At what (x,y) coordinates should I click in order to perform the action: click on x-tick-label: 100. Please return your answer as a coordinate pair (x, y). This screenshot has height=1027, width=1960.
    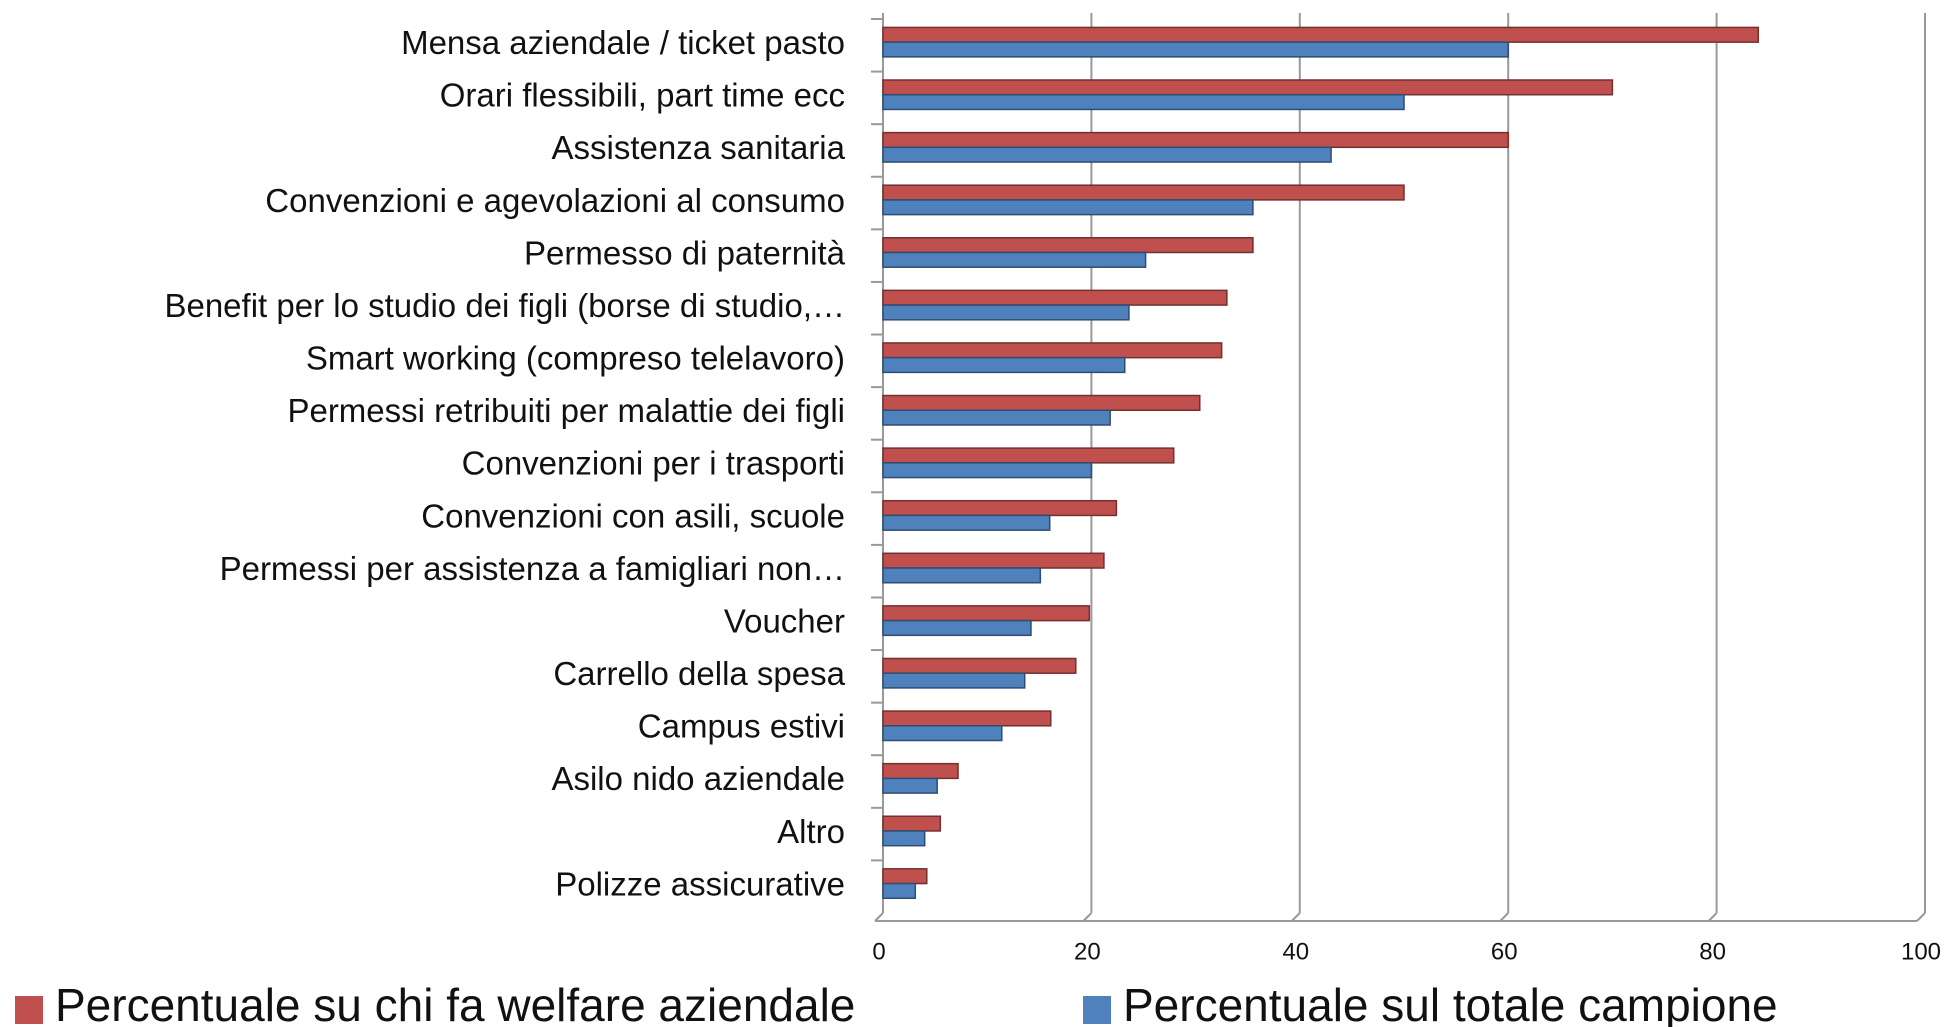
    Looking at the image, I should click on (1921, 951).